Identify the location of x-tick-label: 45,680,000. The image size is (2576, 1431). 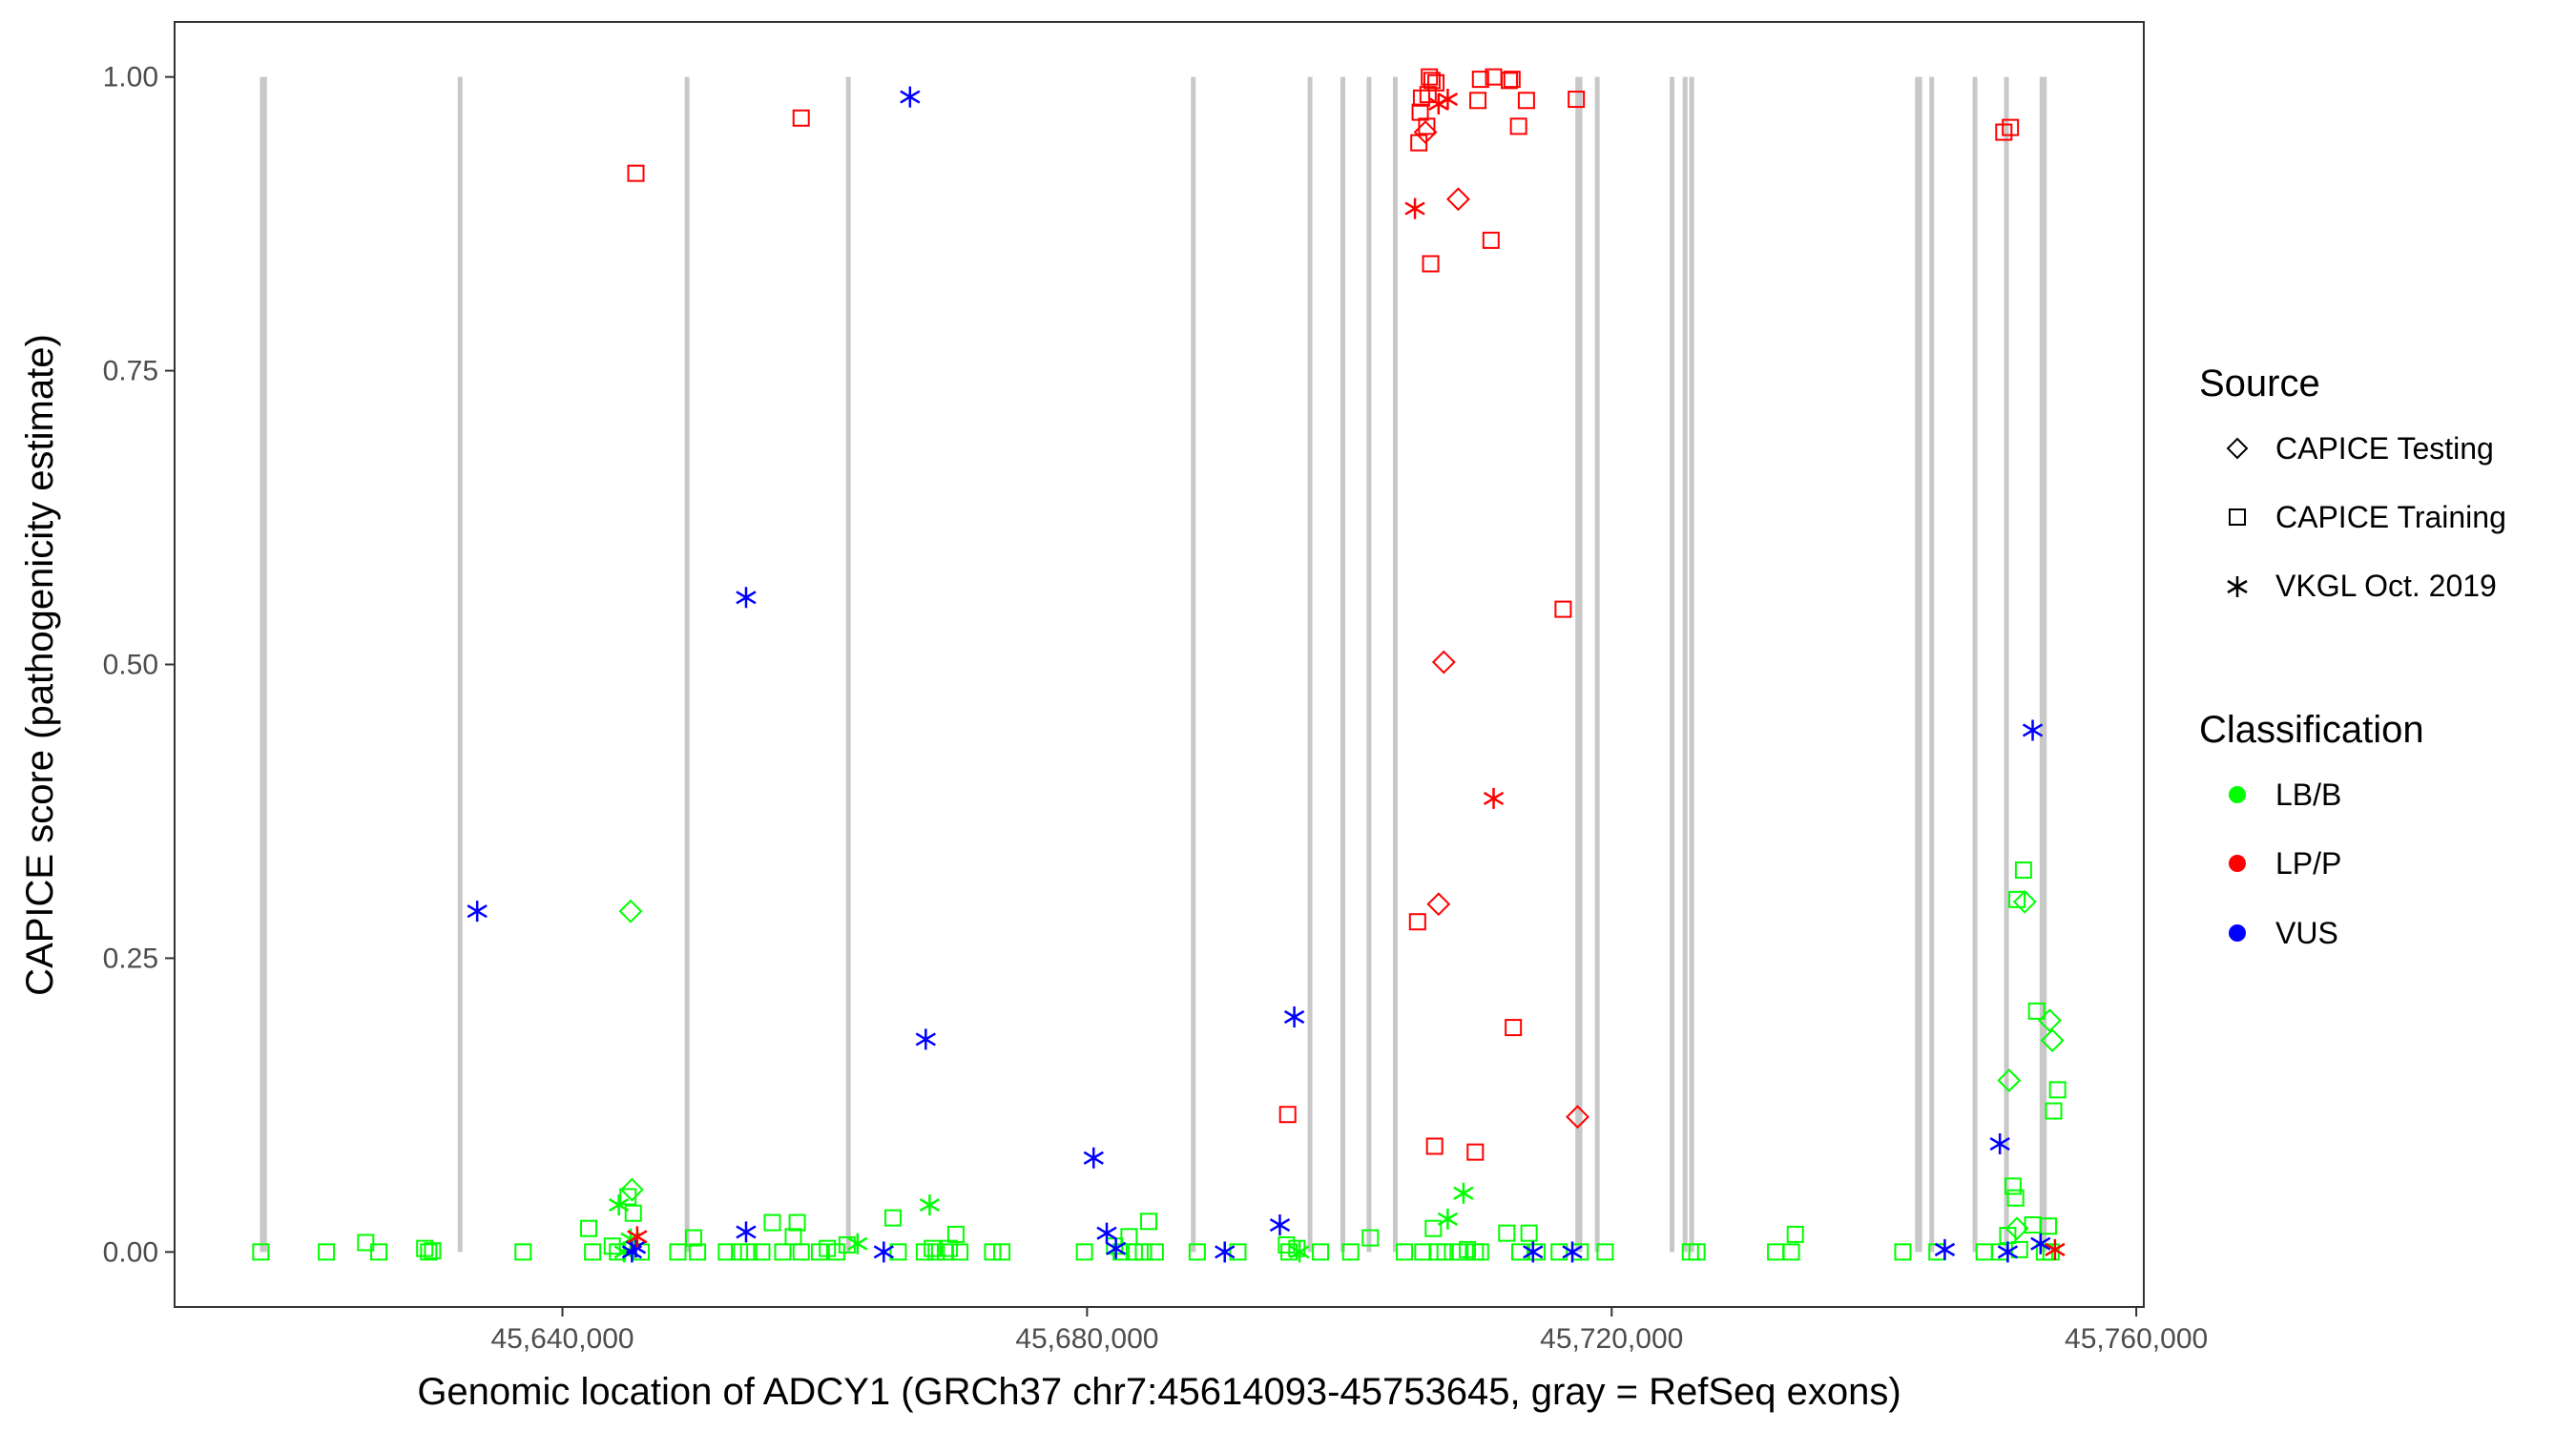
(1086, 1339).